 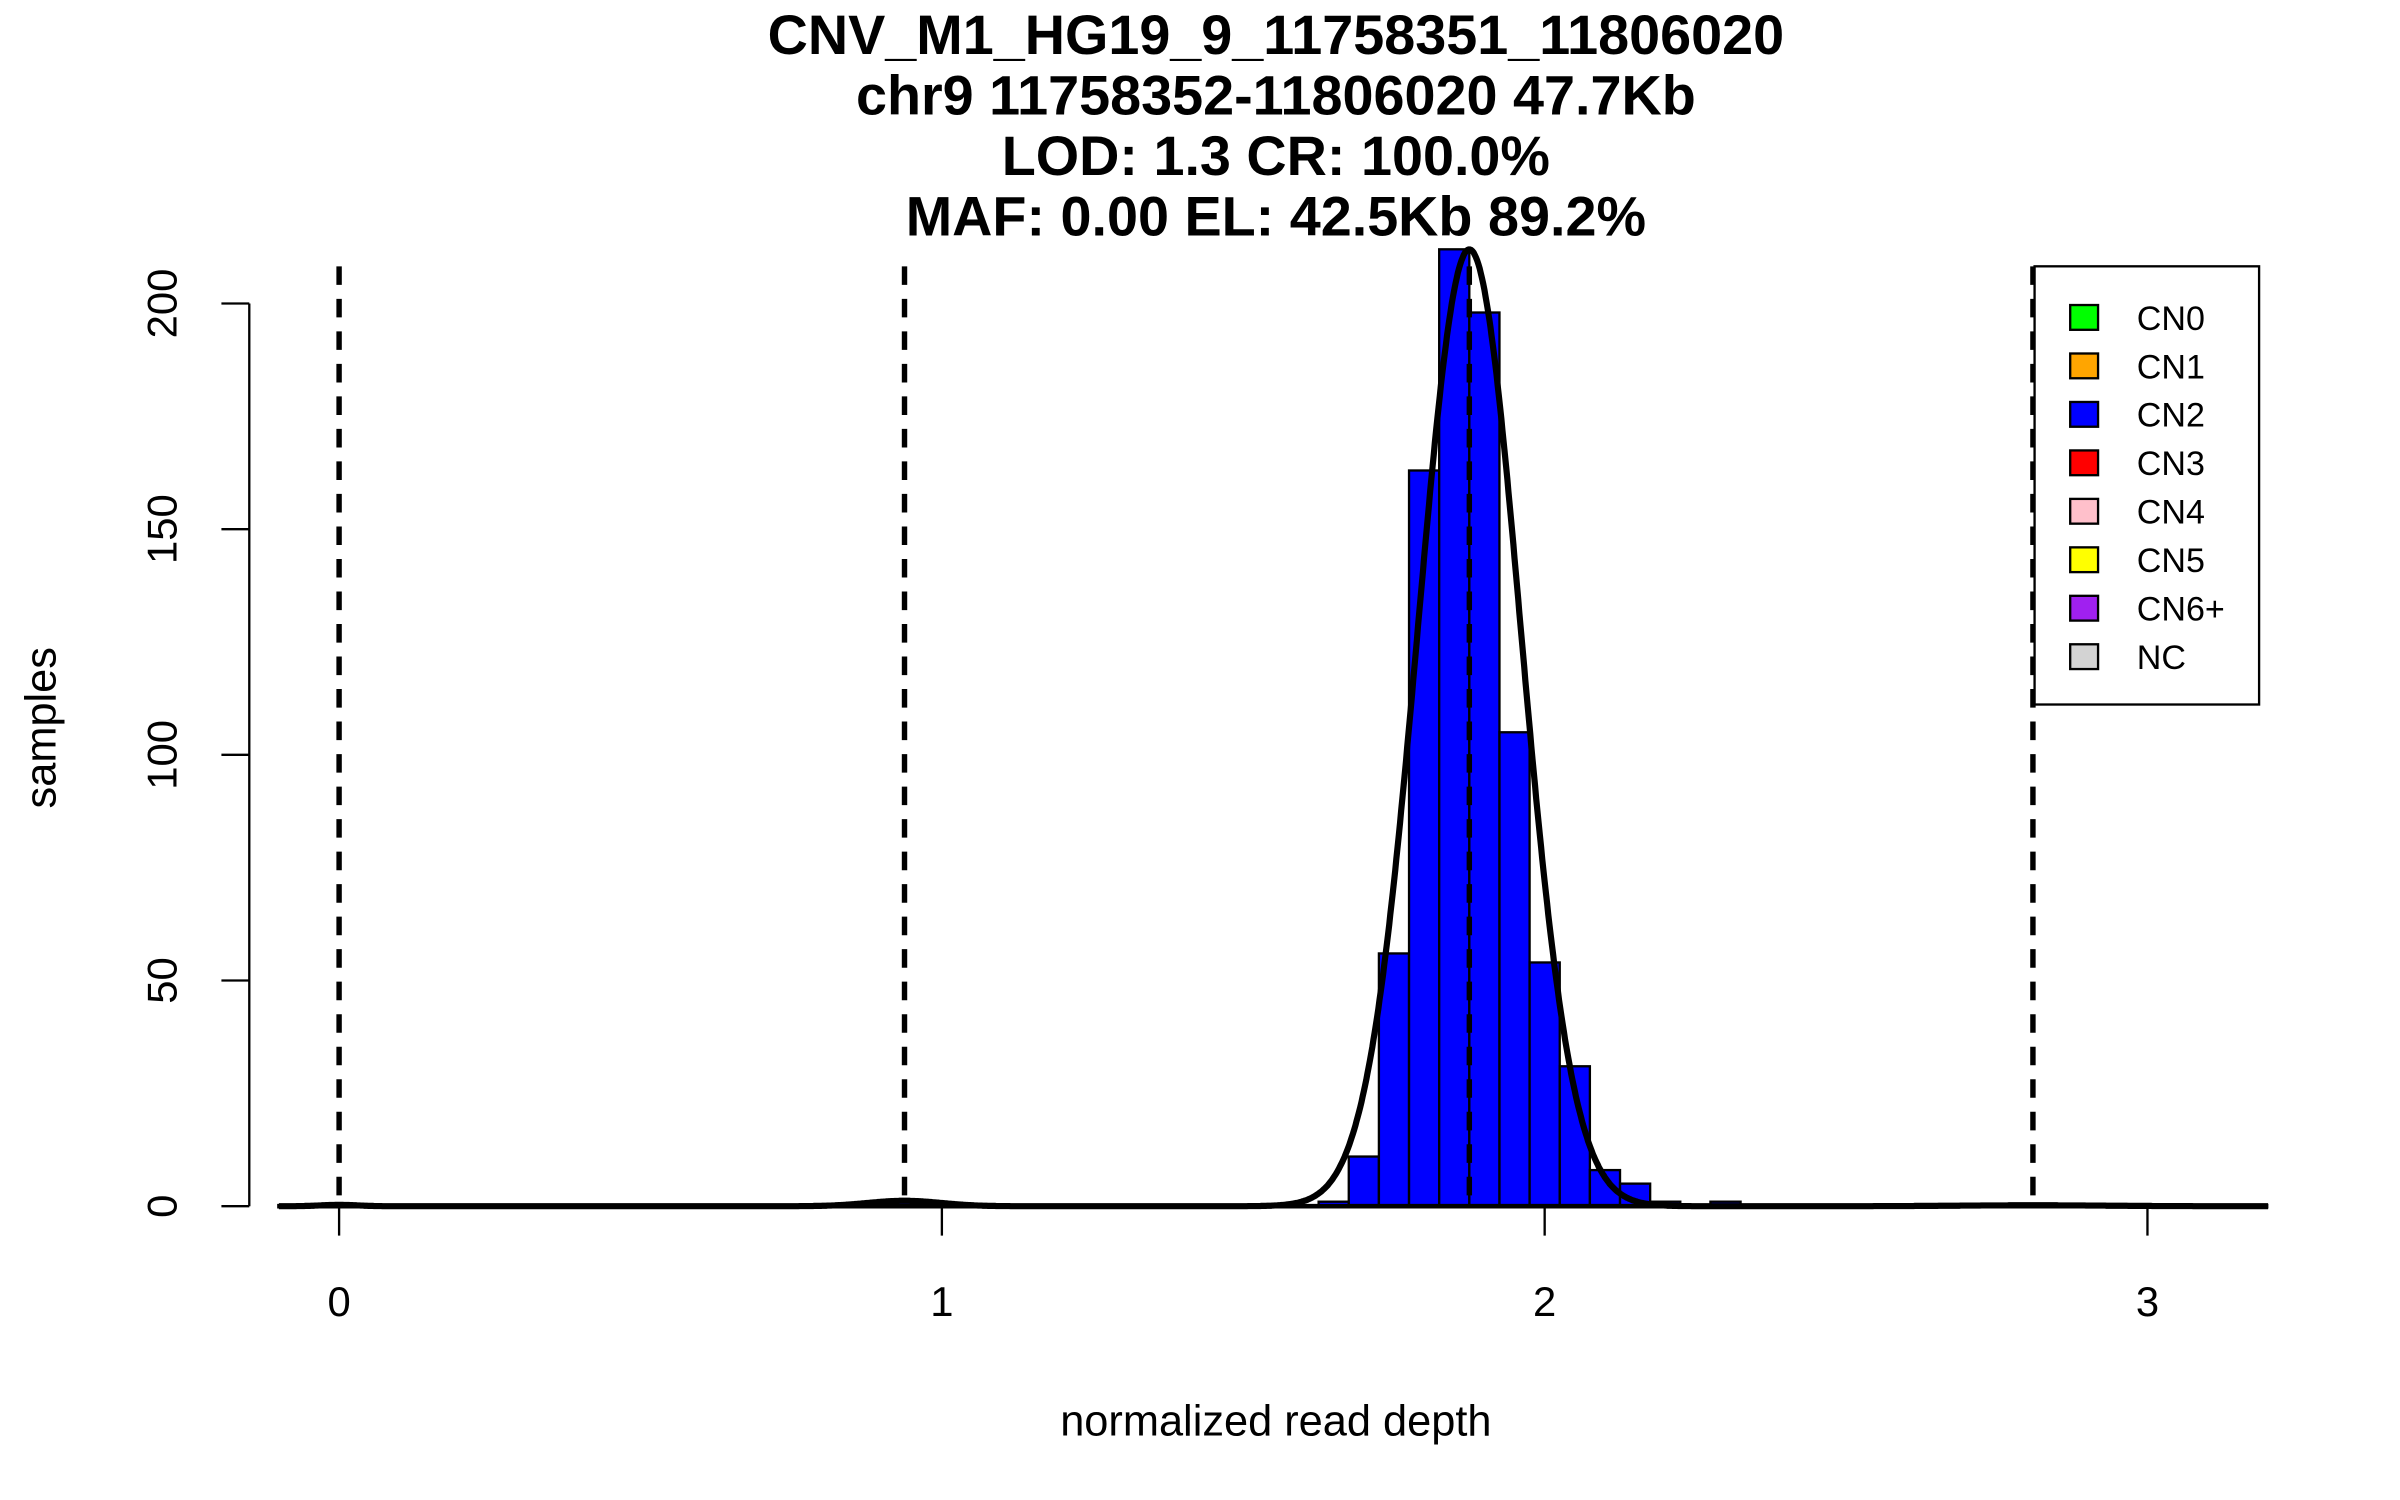 I want to click on x-axis-label: normalized read depth, so click(x=1275, y=1421).